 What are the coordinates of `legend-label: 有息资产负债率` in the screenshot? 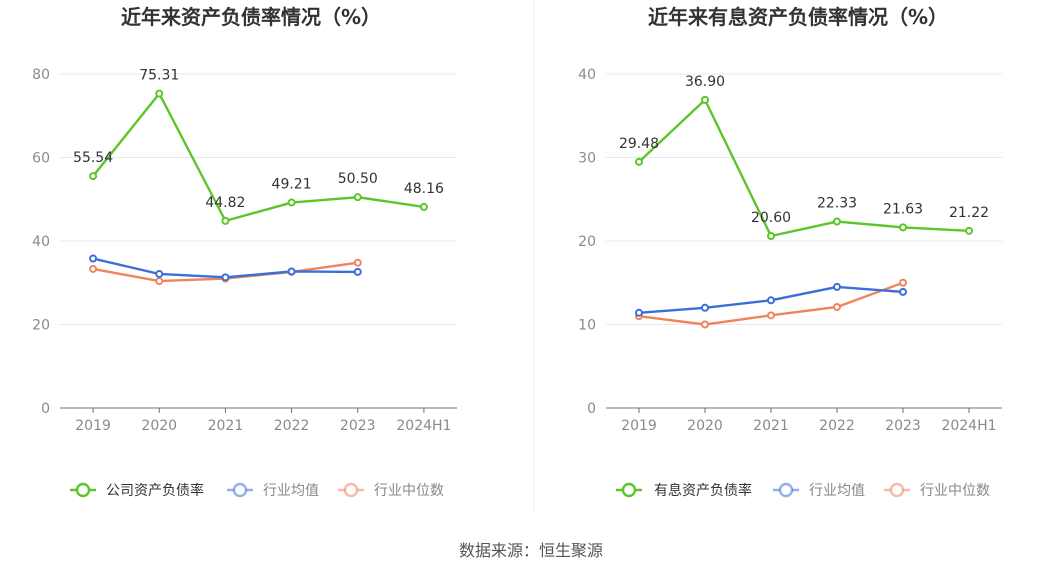 It's located at (703, 490).